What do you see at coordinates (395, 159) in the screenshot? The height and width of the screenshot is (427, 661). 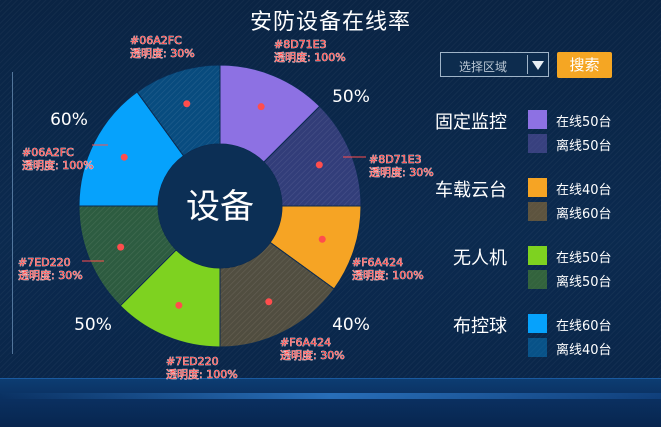 I see `annotation-code-1: #8D71E3` at bounding box center [395, 159].